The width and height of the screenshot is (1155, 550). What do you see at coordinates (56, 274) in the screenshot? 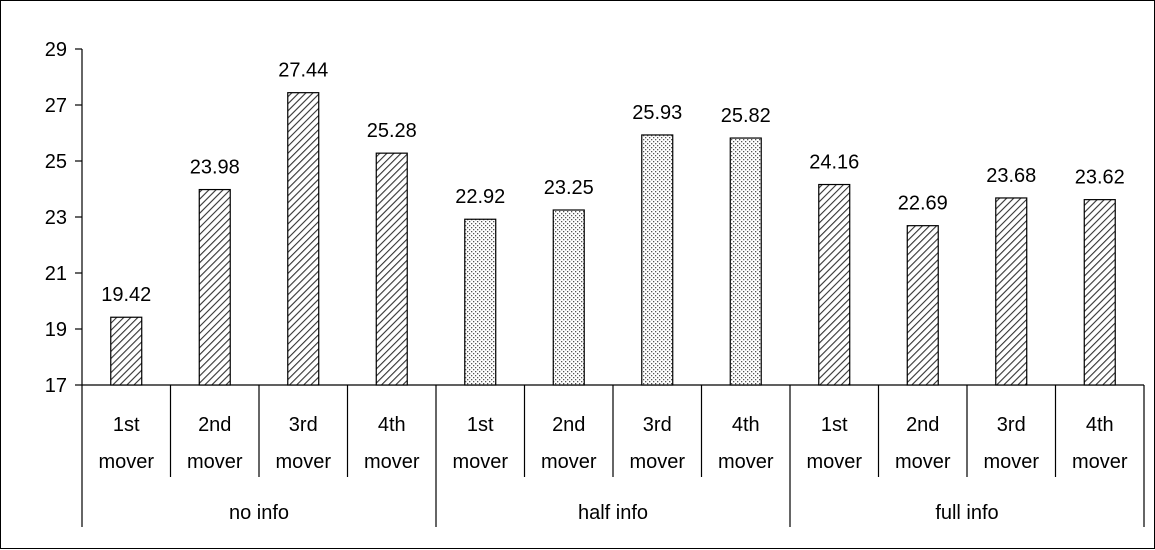
I see `y-tick-label: 21` at bounding box center [56, 274].